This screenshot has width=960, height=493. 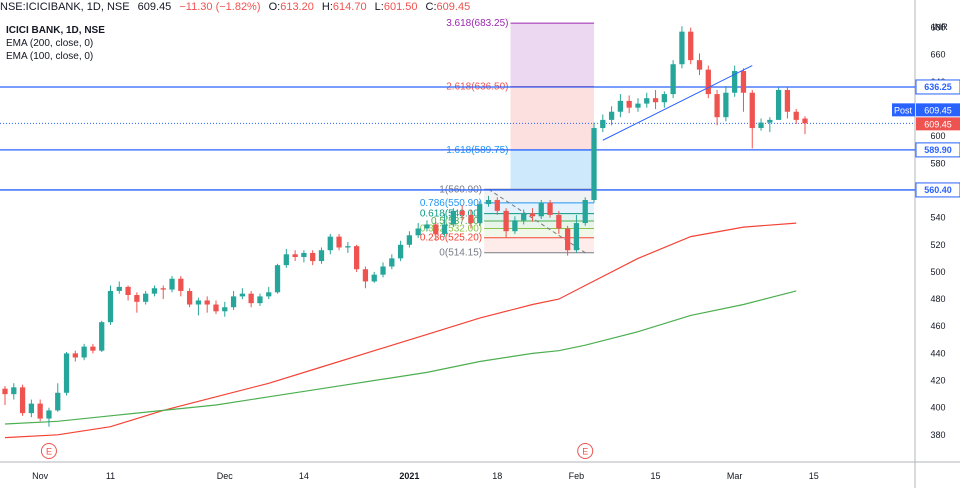 I want to click on y-tick-label: 540, so click(x=937, y=218).